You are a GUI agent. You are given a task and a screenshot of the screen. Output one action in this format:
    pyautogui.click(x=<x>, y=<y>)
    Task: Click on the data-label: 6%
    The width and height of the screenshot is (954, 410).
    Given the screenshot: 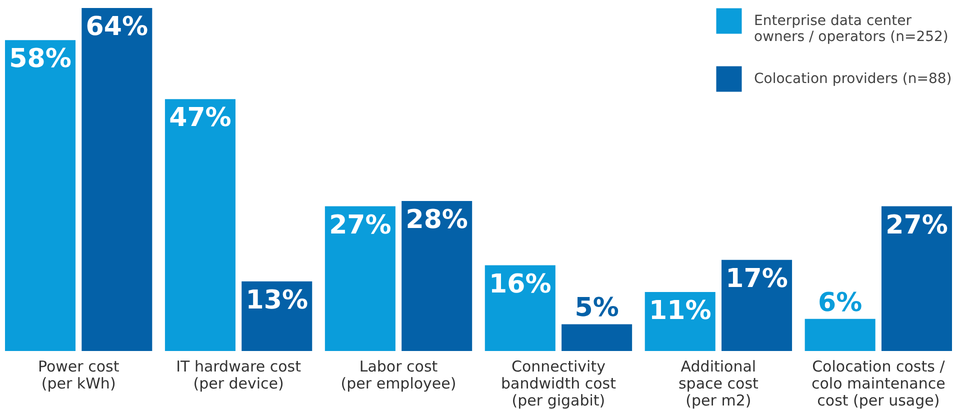 What is the action you would take?
    pyautogui.click(x=840, y=303)
    